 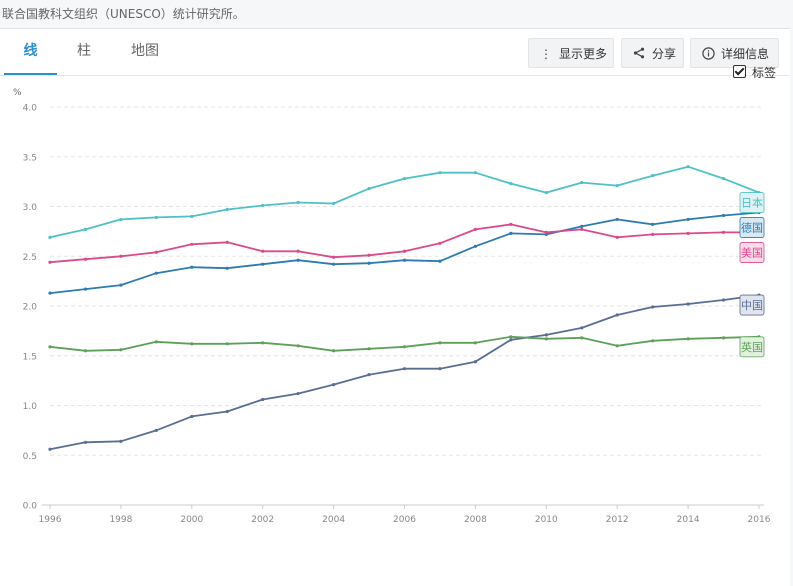 I want to click on series-end-label: 英国, so click(x=752, y=347).